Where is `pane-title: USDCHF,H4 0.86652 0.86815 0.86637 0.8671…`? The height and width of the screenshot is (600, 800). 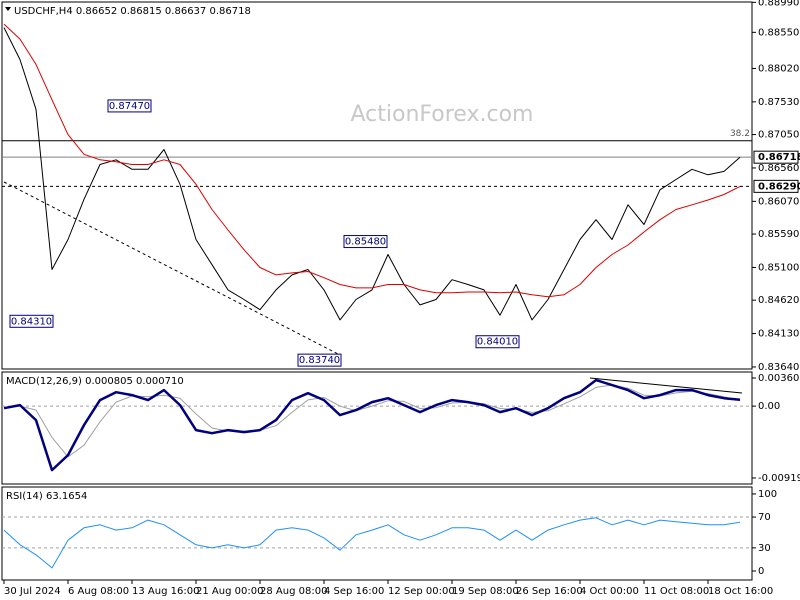
pane-title: USDCHF,H4 0.86652 0.86815 0.86637 0.8671… is located at coordinates (132, 11).